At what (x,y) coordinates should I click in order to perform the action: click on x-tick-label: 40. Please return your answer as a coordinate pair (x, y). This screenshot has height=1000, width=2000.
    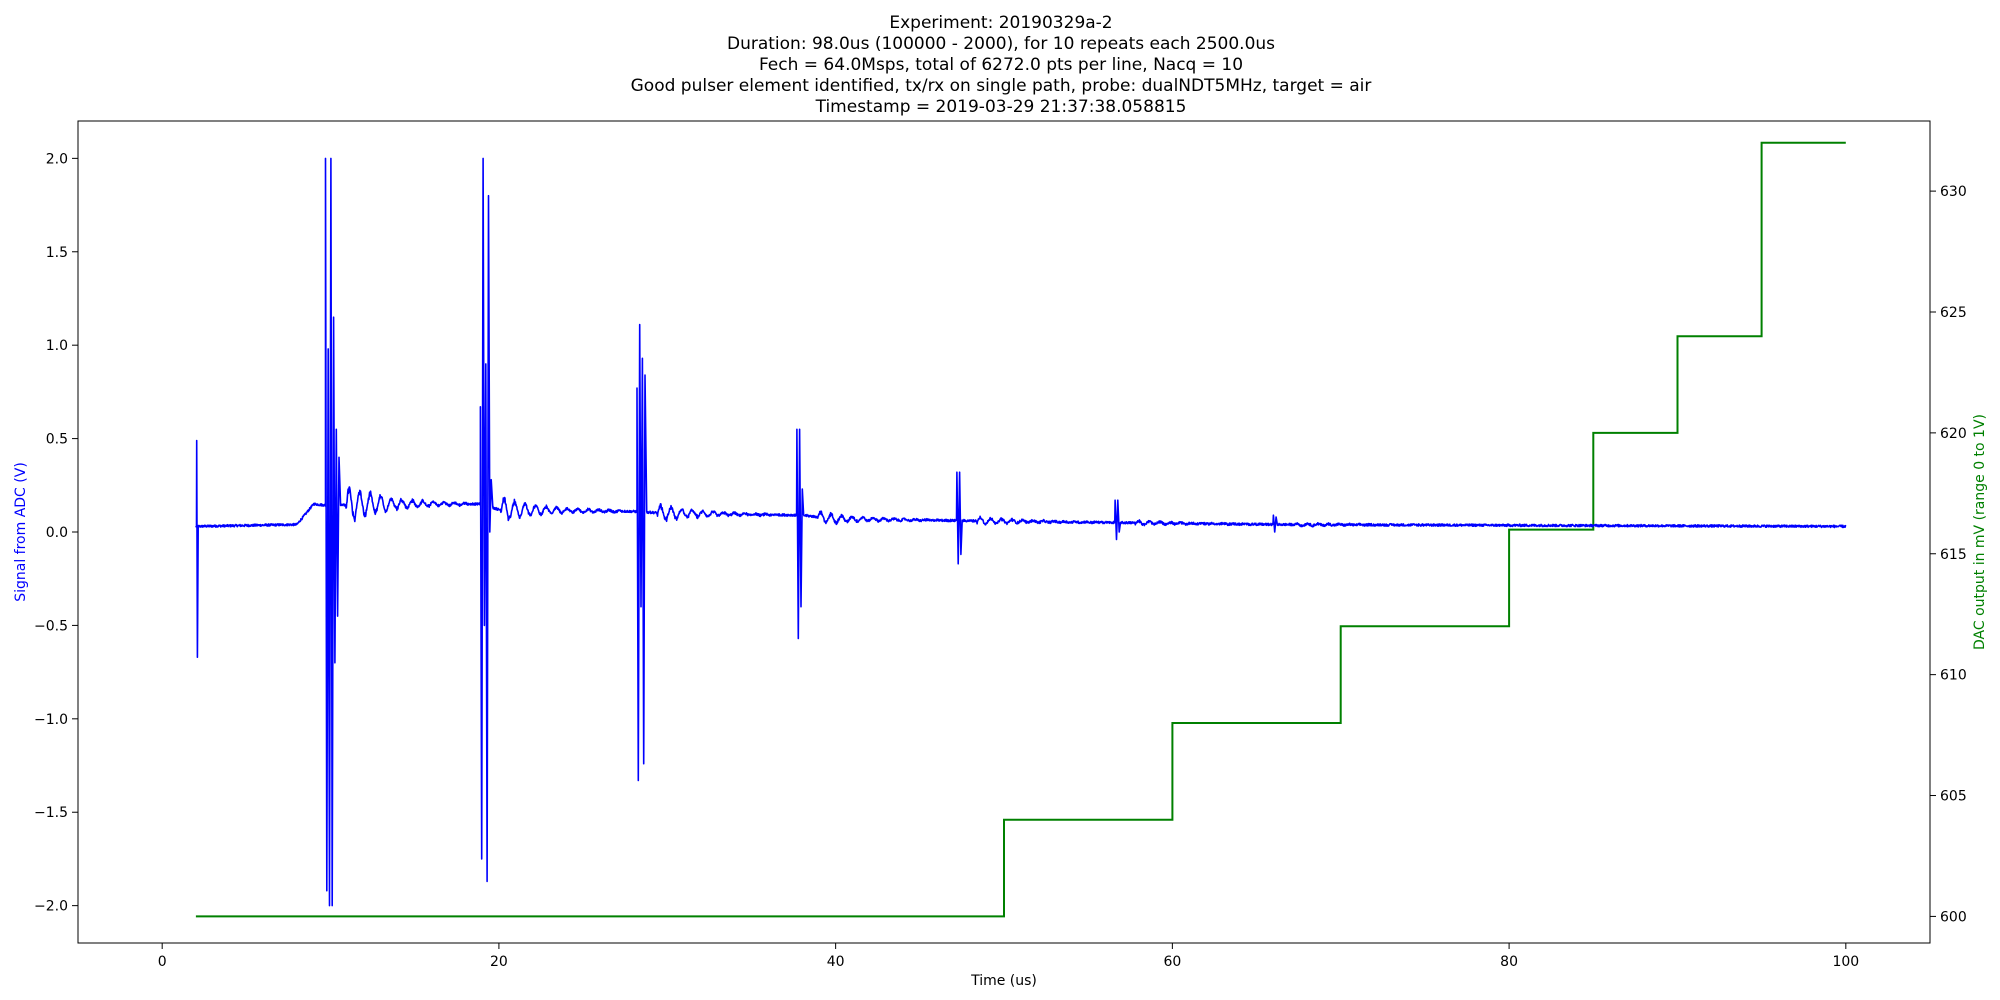
    Looking at the image, I should click on (836, 962).